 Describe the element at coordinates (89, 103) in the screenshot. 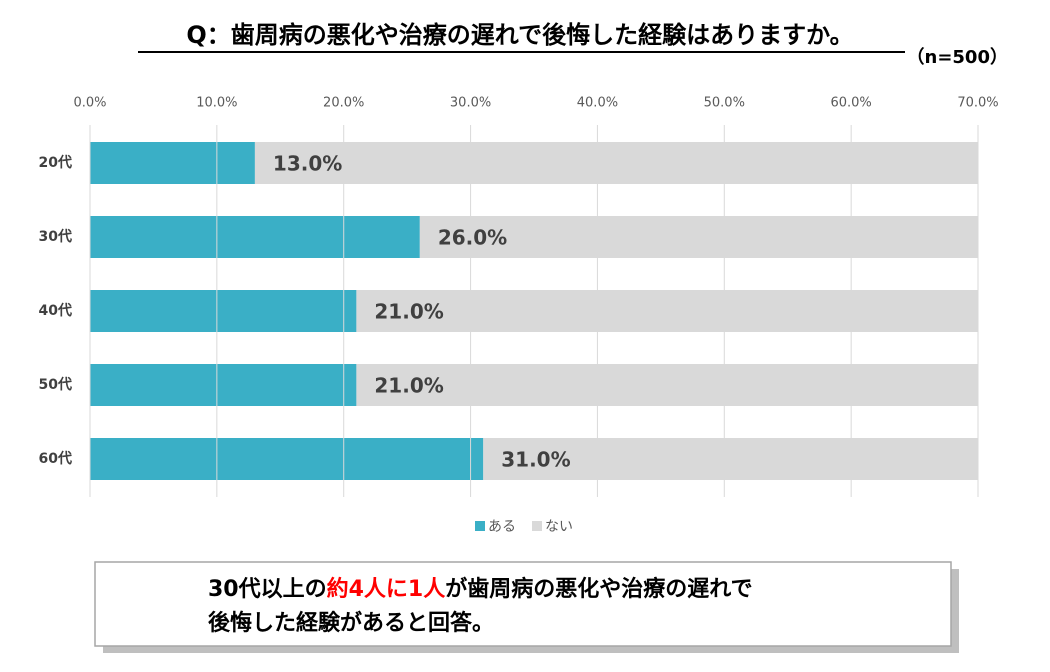

I see `x-tick-label: 0.0%` at that location.